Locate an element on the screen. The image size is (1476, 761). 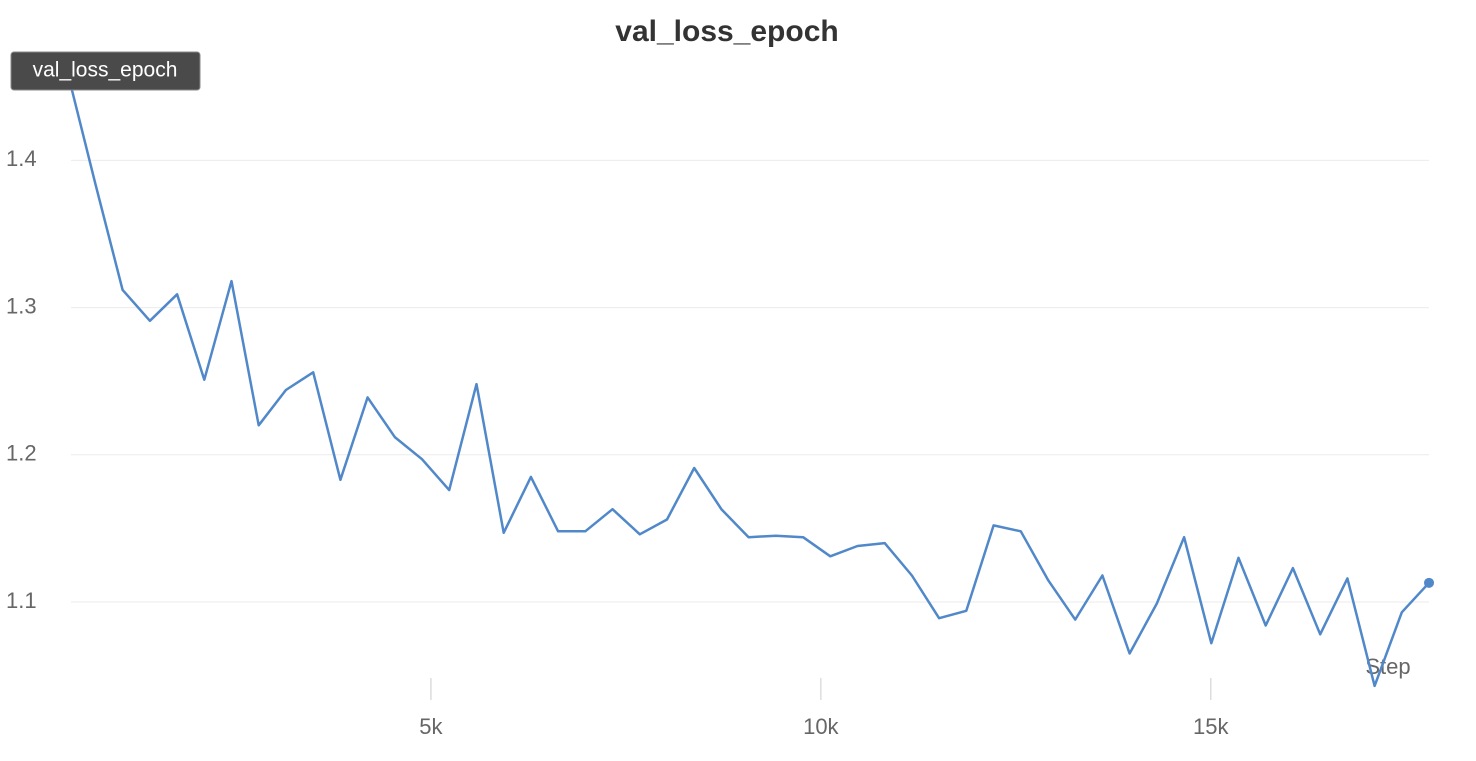
tooltip: val_loss_epoch is located at coordinates (105, 71).